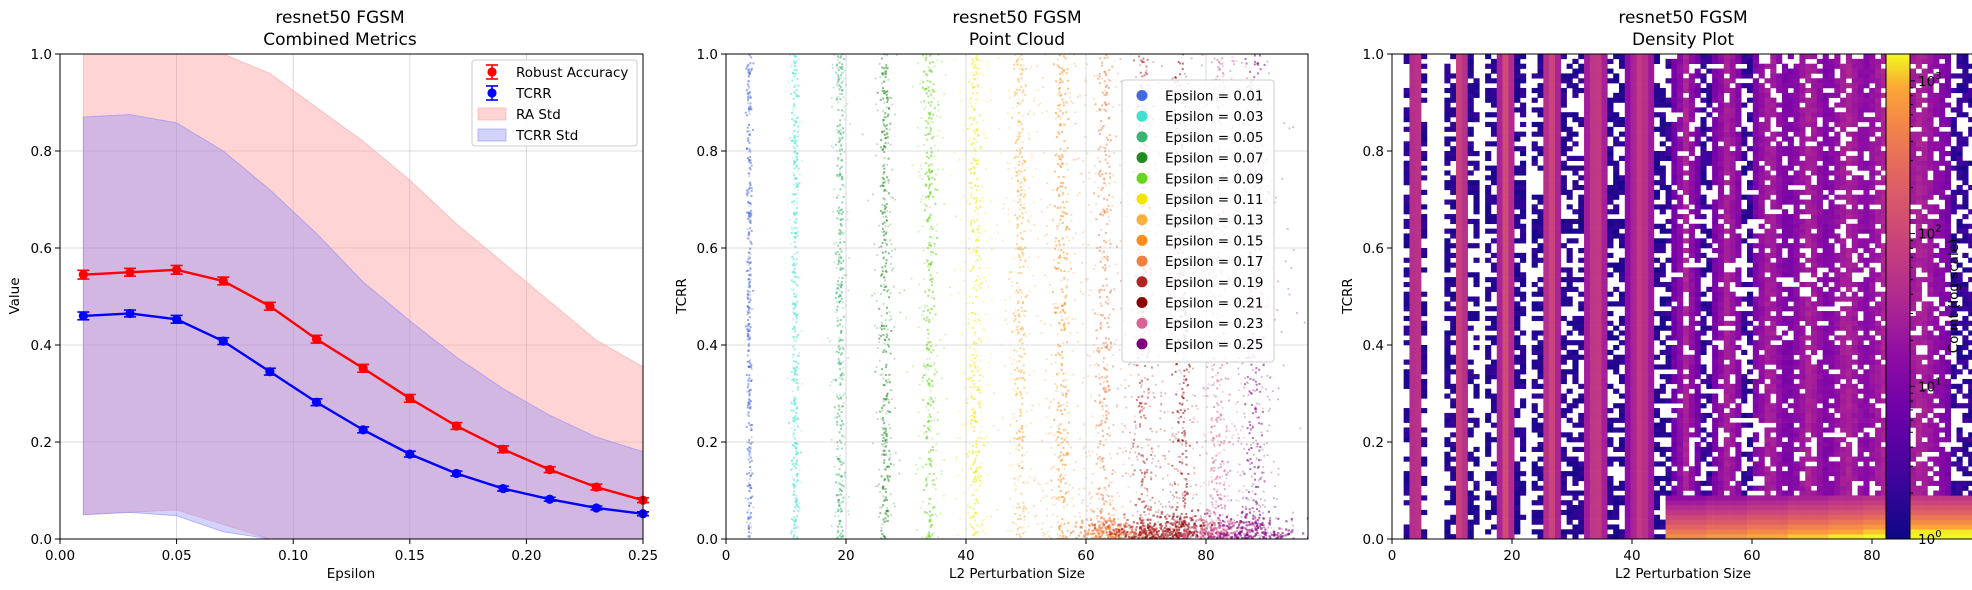 Image resolution: width=1972 pixels, height=590 pixels. I want to click on p1-data-point, so click(270, 306).